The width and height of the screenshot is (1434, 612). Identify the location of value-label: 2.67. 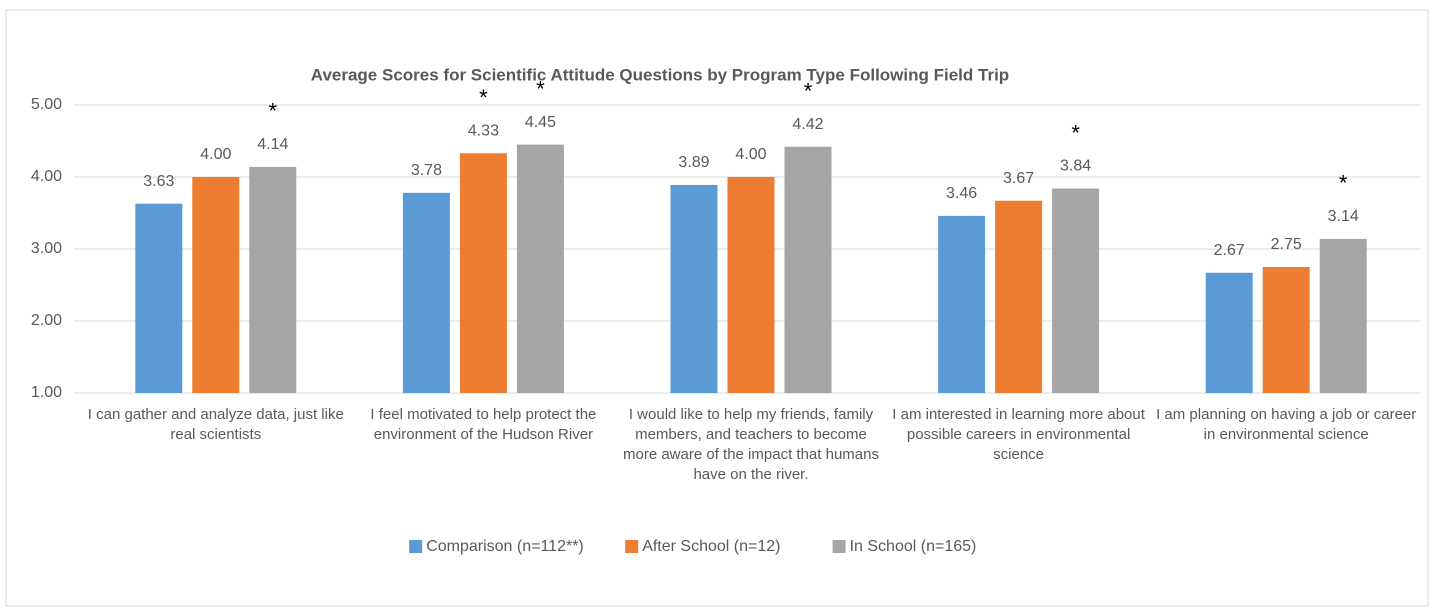
(1229, 250).